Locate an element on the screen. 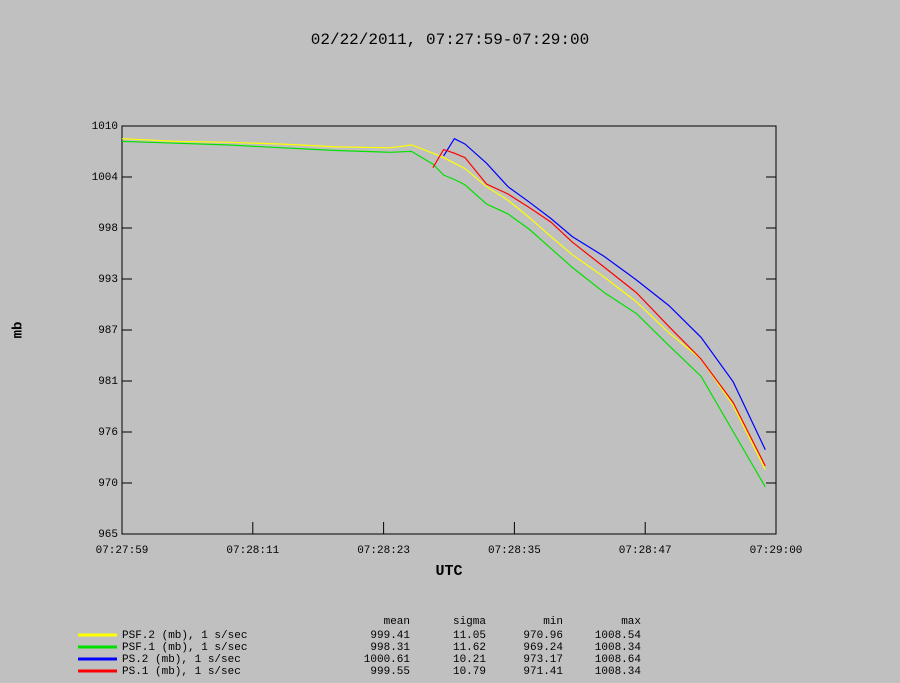  y-tick-label: 987 is located at coordinates (108, 331).